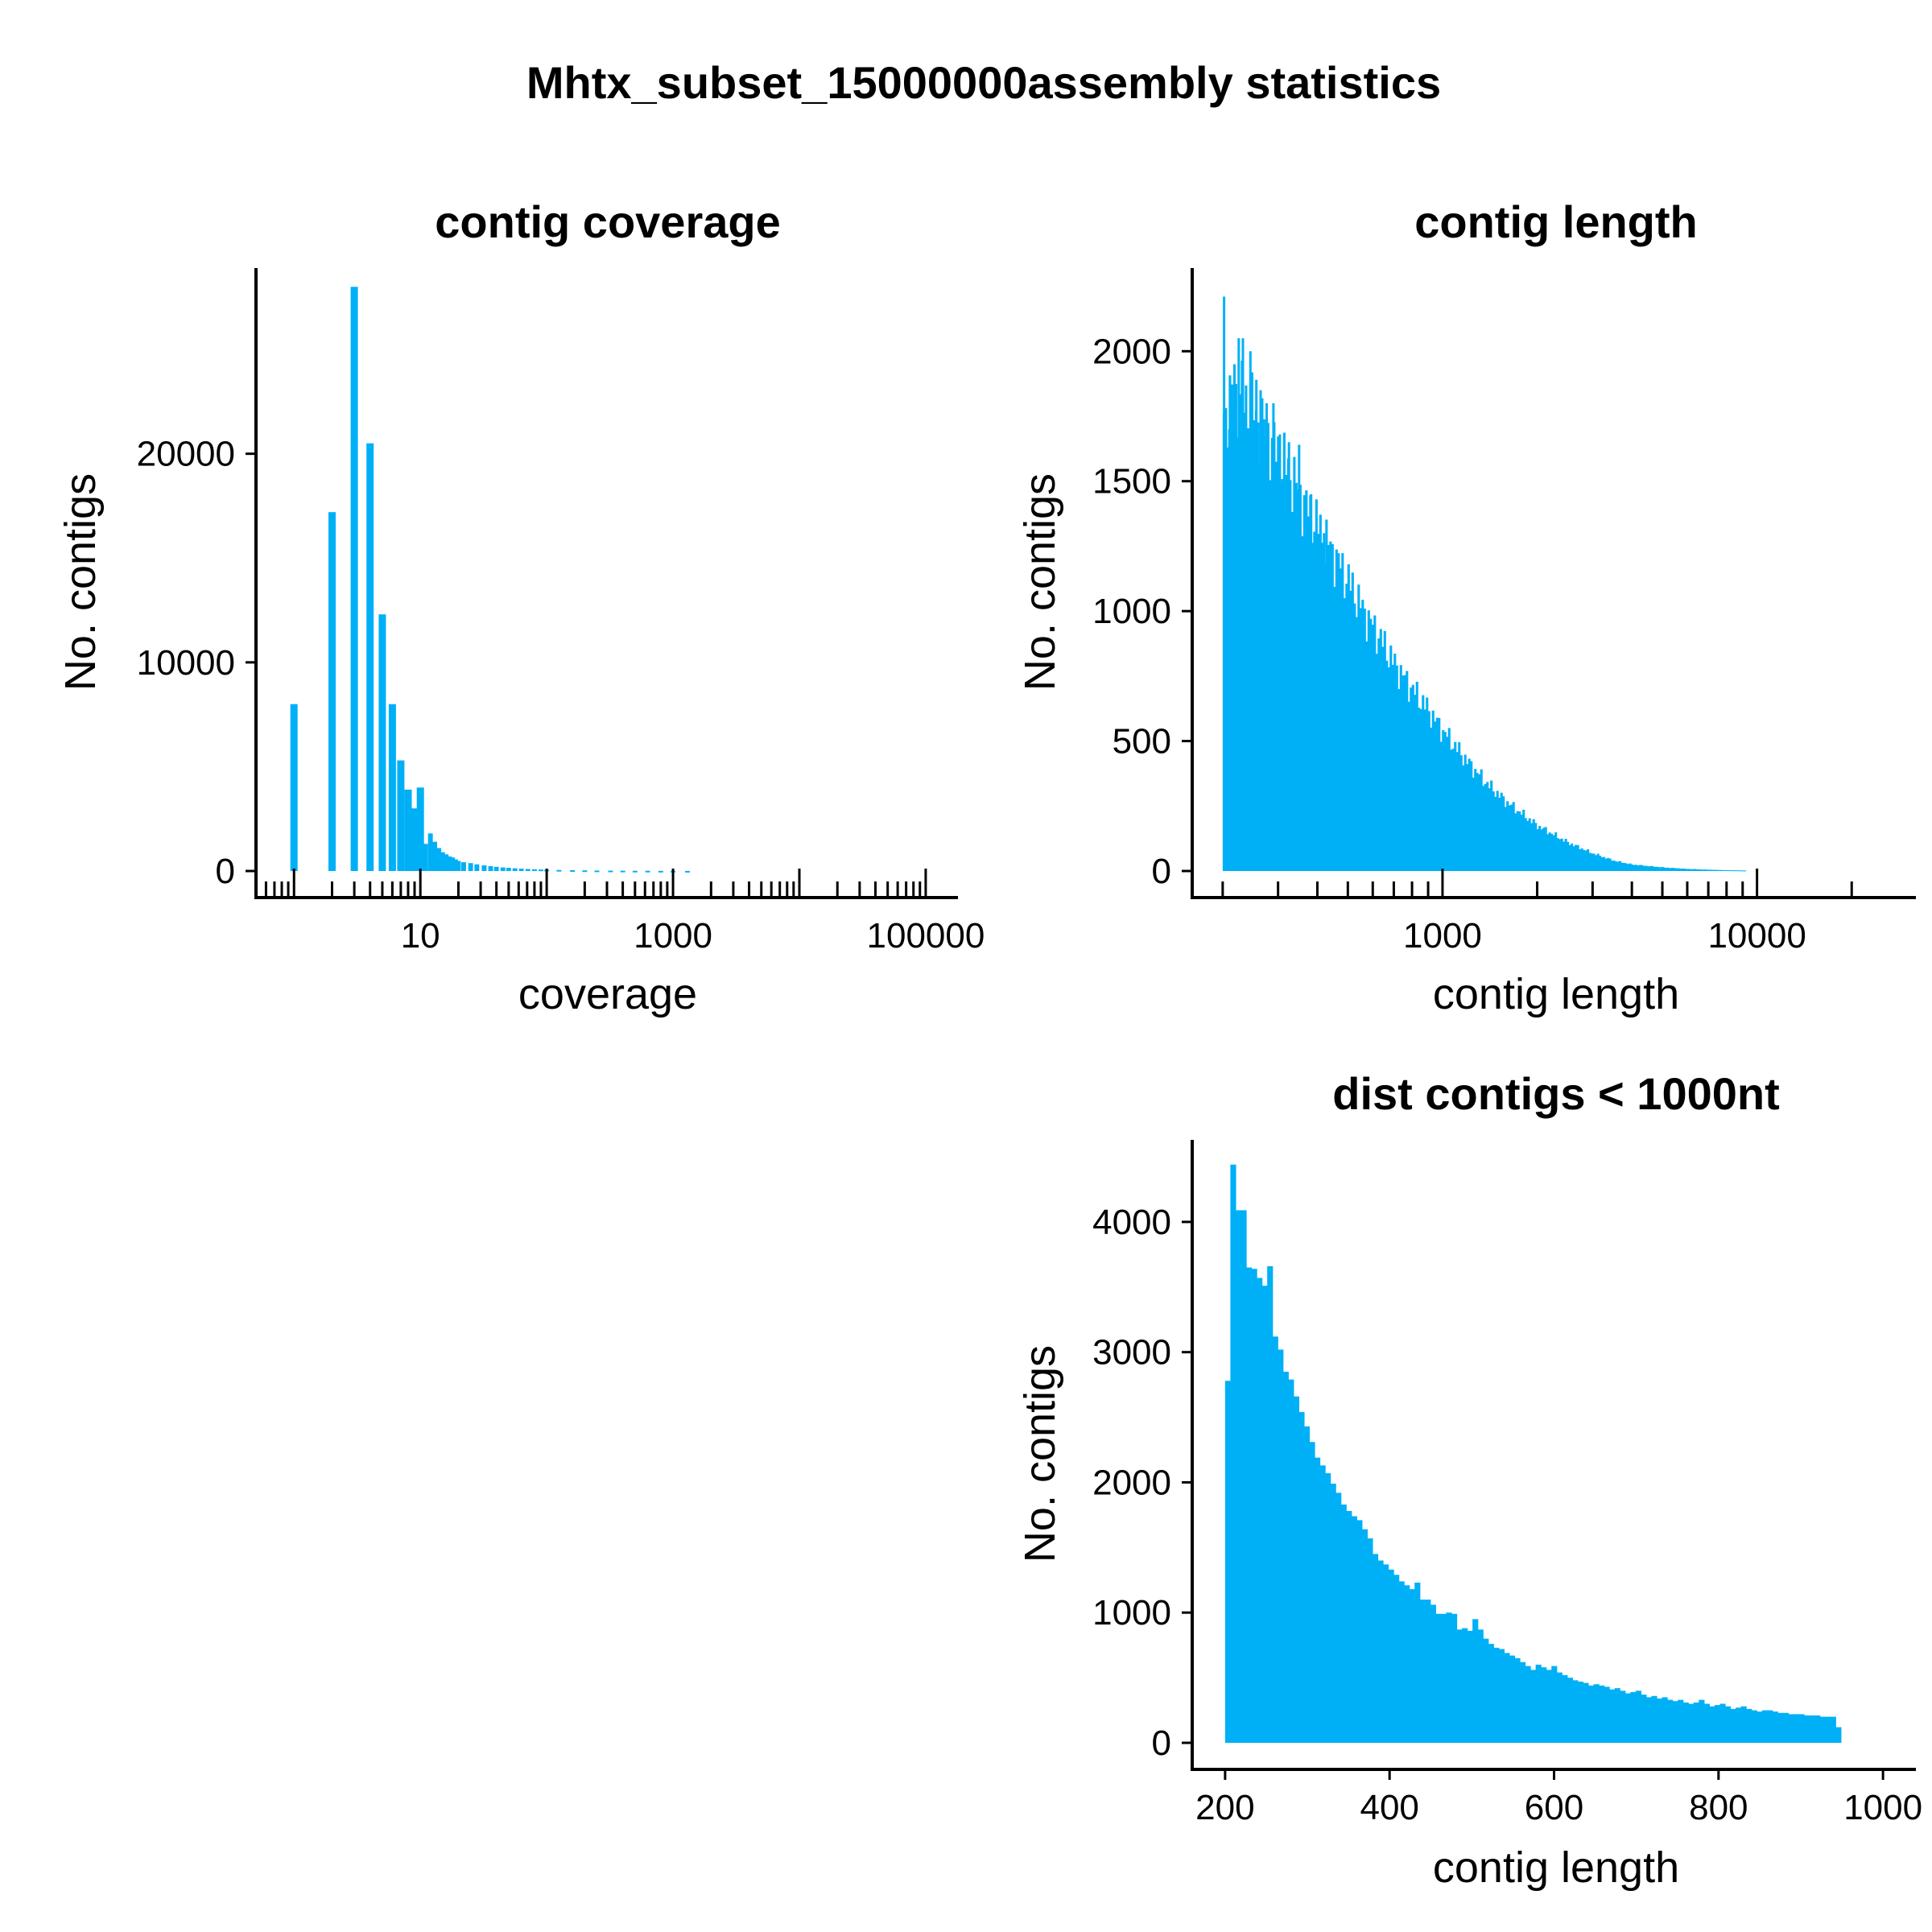 The image size is (1932, 1932). I want to click on dist-x-tick-label: 800, so click(1718, 1807).